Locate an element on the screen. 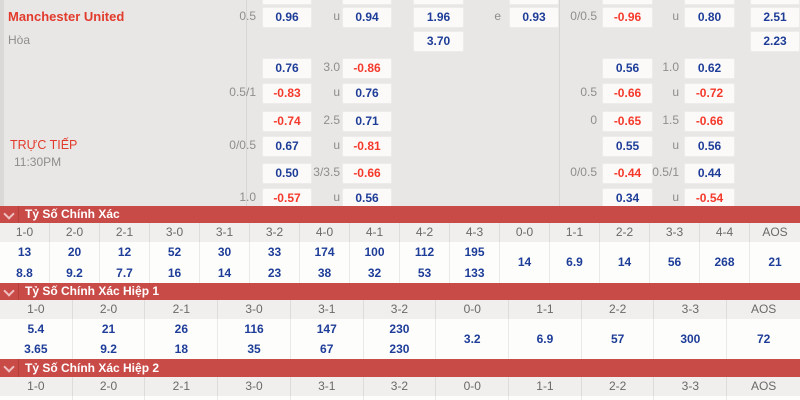 The height and width of the screenshot is (400, 800). score-cell: 174 38 is located at coordinates (325, 262).